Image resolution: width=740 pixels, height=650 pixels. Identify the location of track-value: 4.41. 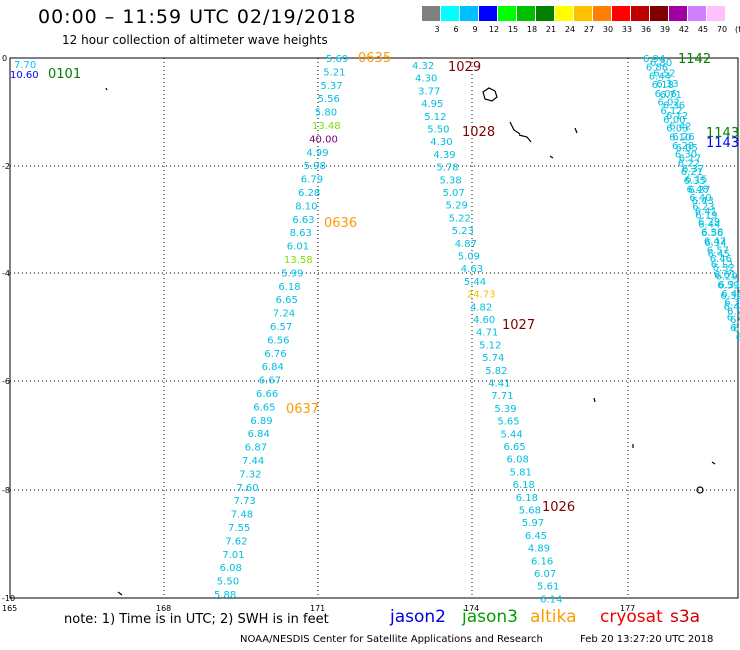
(499, 384).